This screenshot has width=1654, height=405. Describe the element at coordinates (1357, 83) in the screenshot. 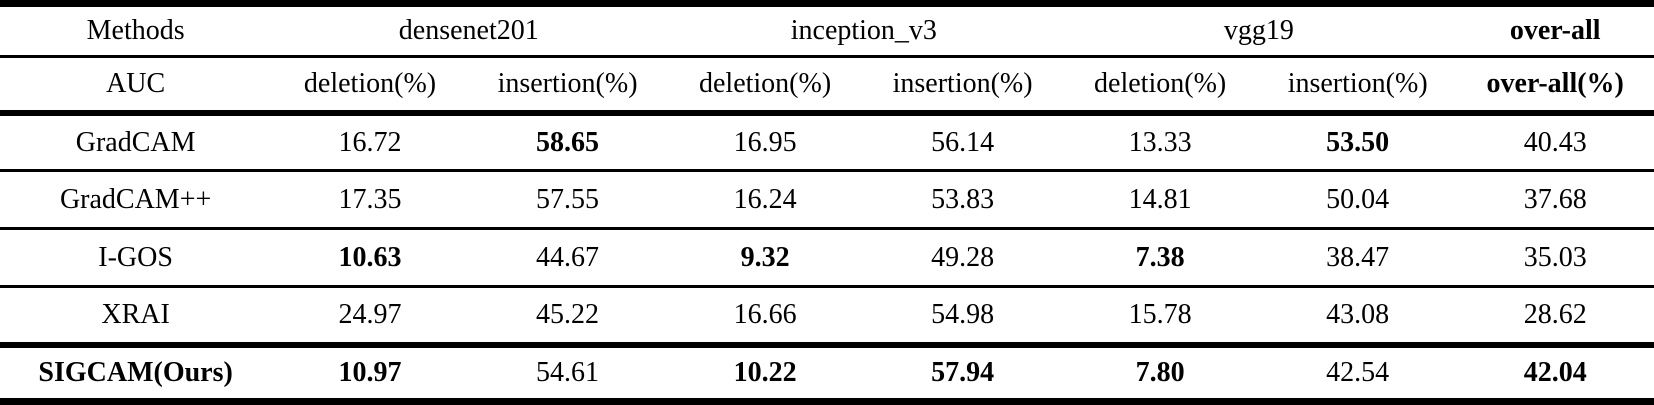

I see `col-header-insertion-vgg19: insertion(%)` at that location.